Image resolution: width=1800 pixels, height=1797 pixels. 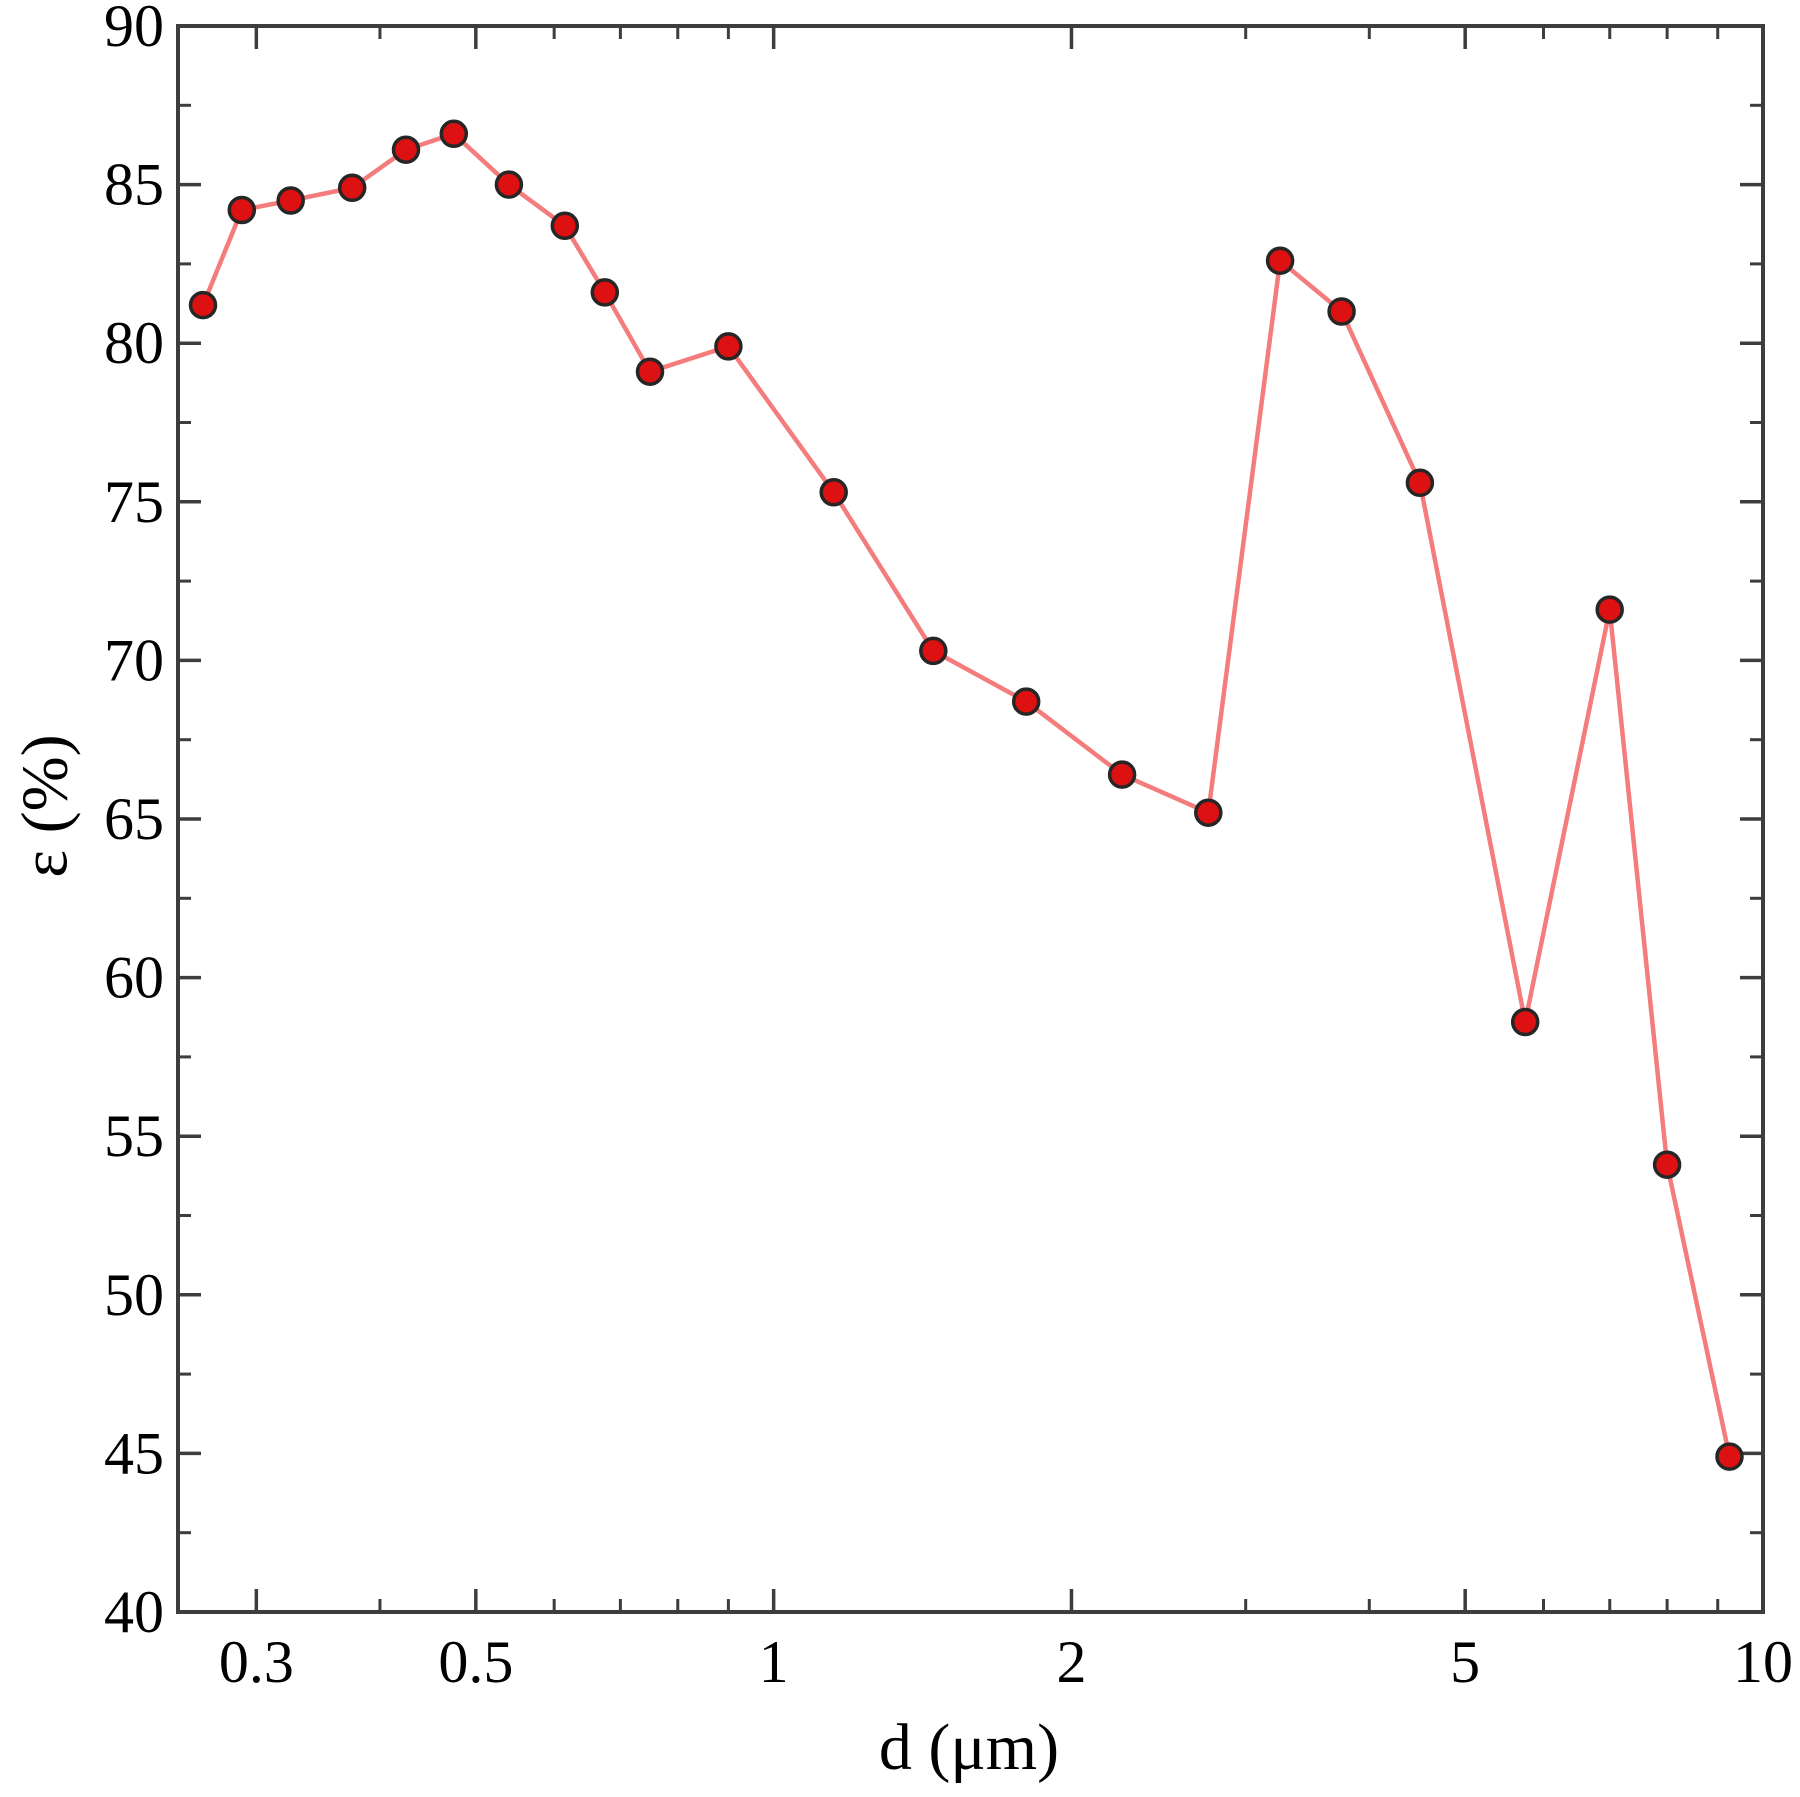 I want to click on x-tick-label: 1, so click(x=774, y=1662).